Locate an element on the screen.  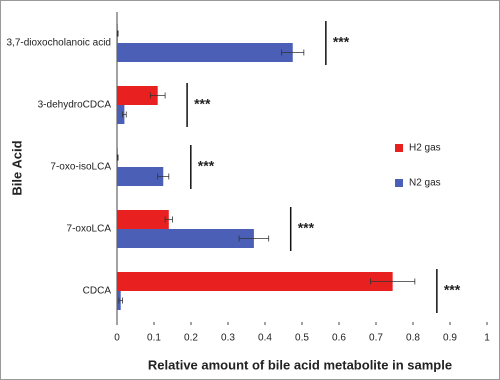
y-tick-label: CDCA is located at coordinates (97, 291).